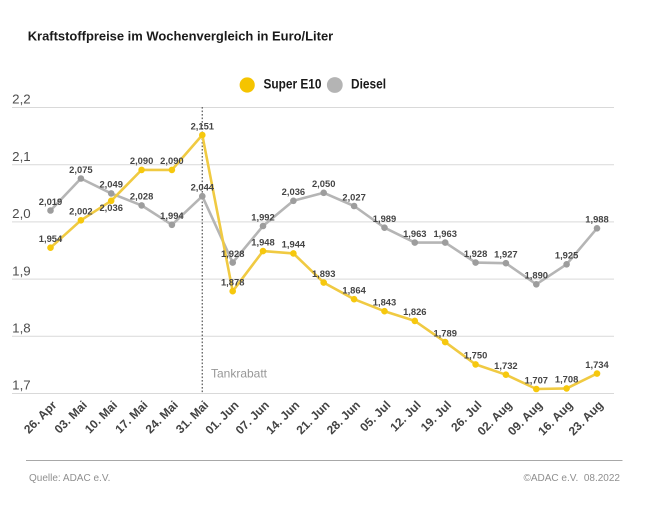 This screenshot has width=650, height=520. Describe the element at coordinates (505, 254) in the screenshot. I see `svg-text: 1,927` at that location.